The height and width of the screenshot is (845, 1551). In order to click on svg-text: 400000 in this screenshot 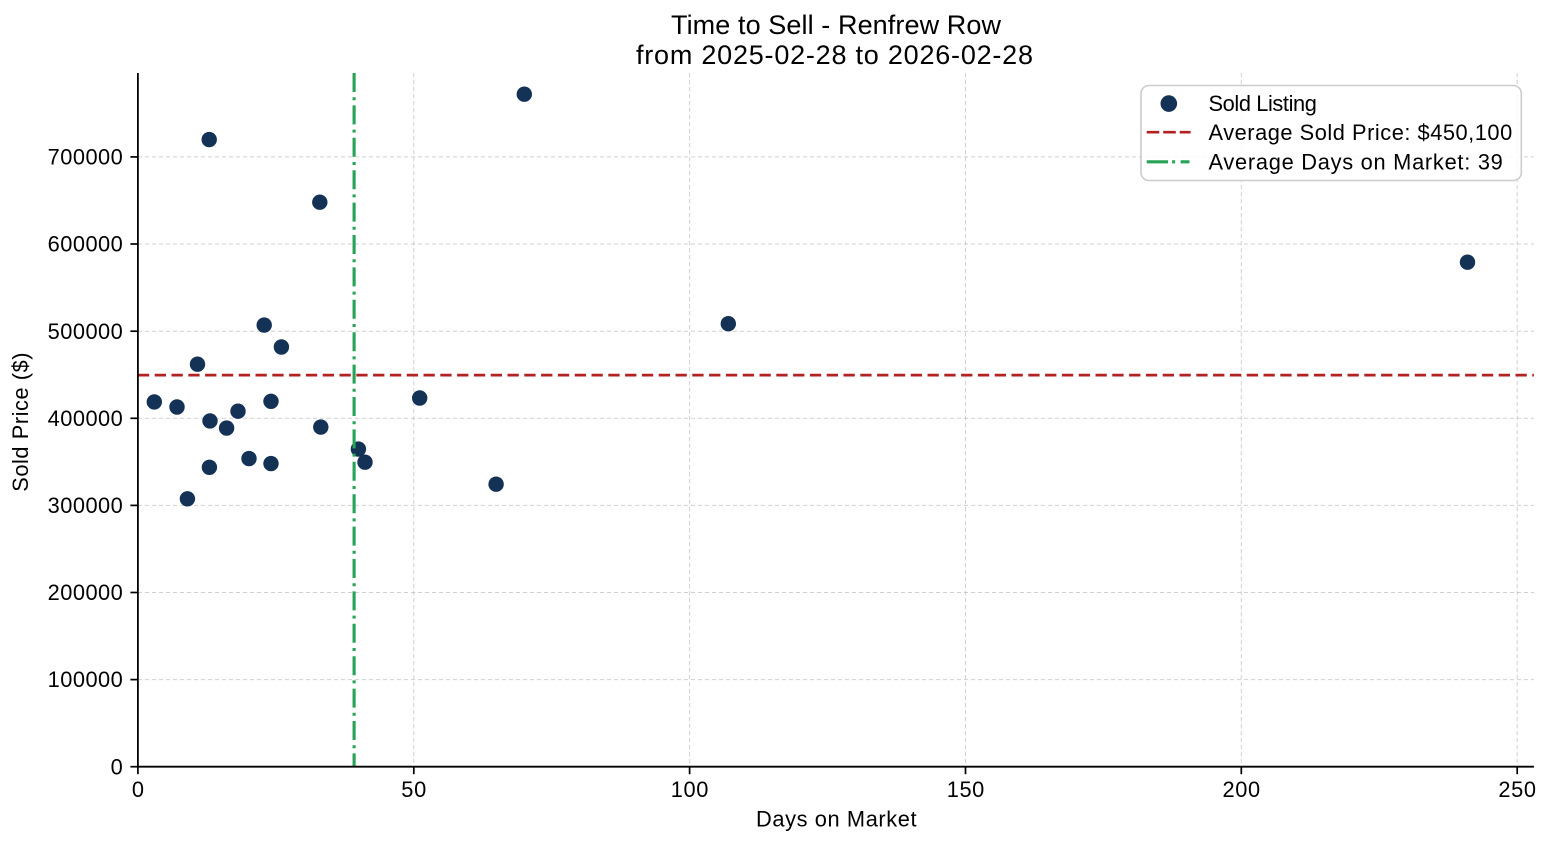, I will do `click(85, 418)`.